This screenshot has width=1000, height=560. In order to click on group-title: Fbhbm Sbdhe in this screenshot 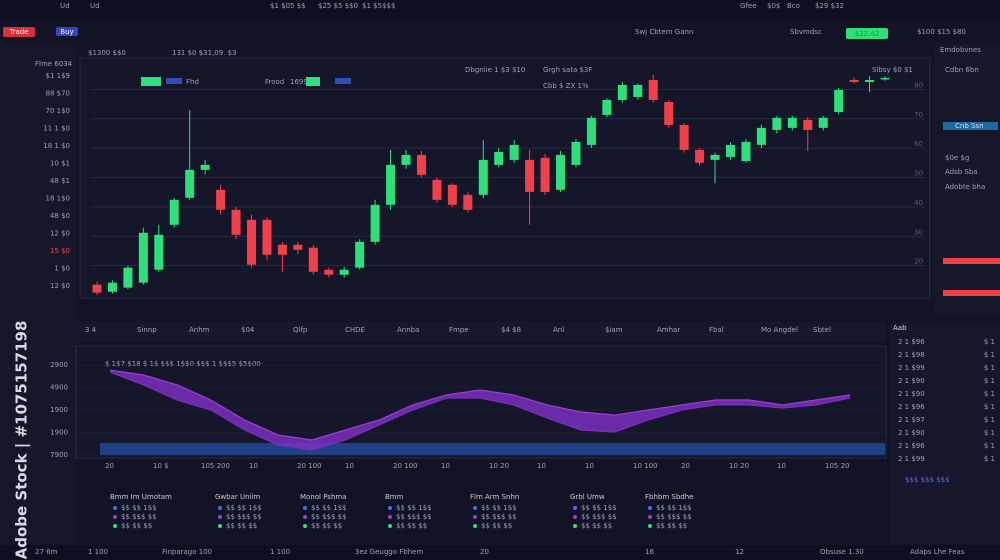, I will do `click(669, 497)`.